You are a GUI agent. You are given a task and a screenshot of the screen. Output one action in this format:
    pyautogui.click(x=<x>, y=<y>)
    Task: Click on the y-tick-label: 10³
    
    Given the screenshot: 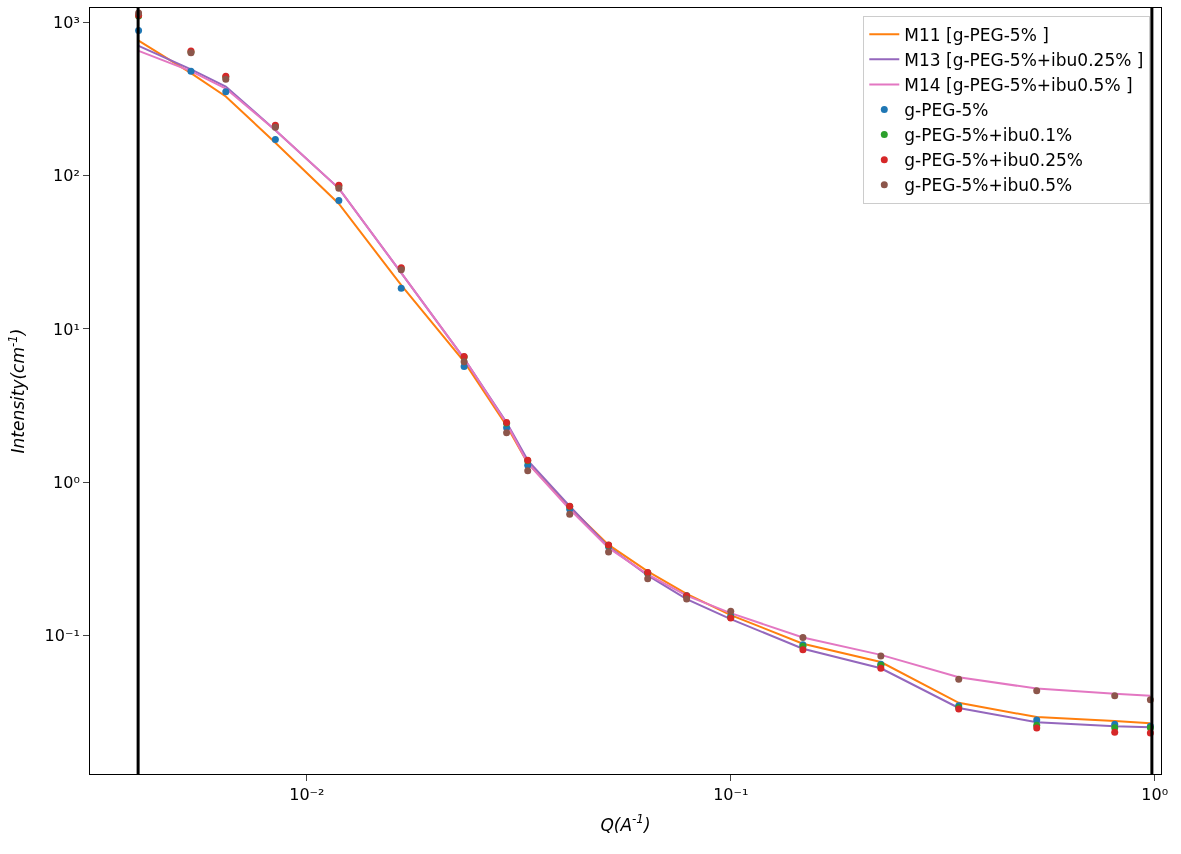 What is the action you would take?
    pyautogui.click(x=66, y=22)
    